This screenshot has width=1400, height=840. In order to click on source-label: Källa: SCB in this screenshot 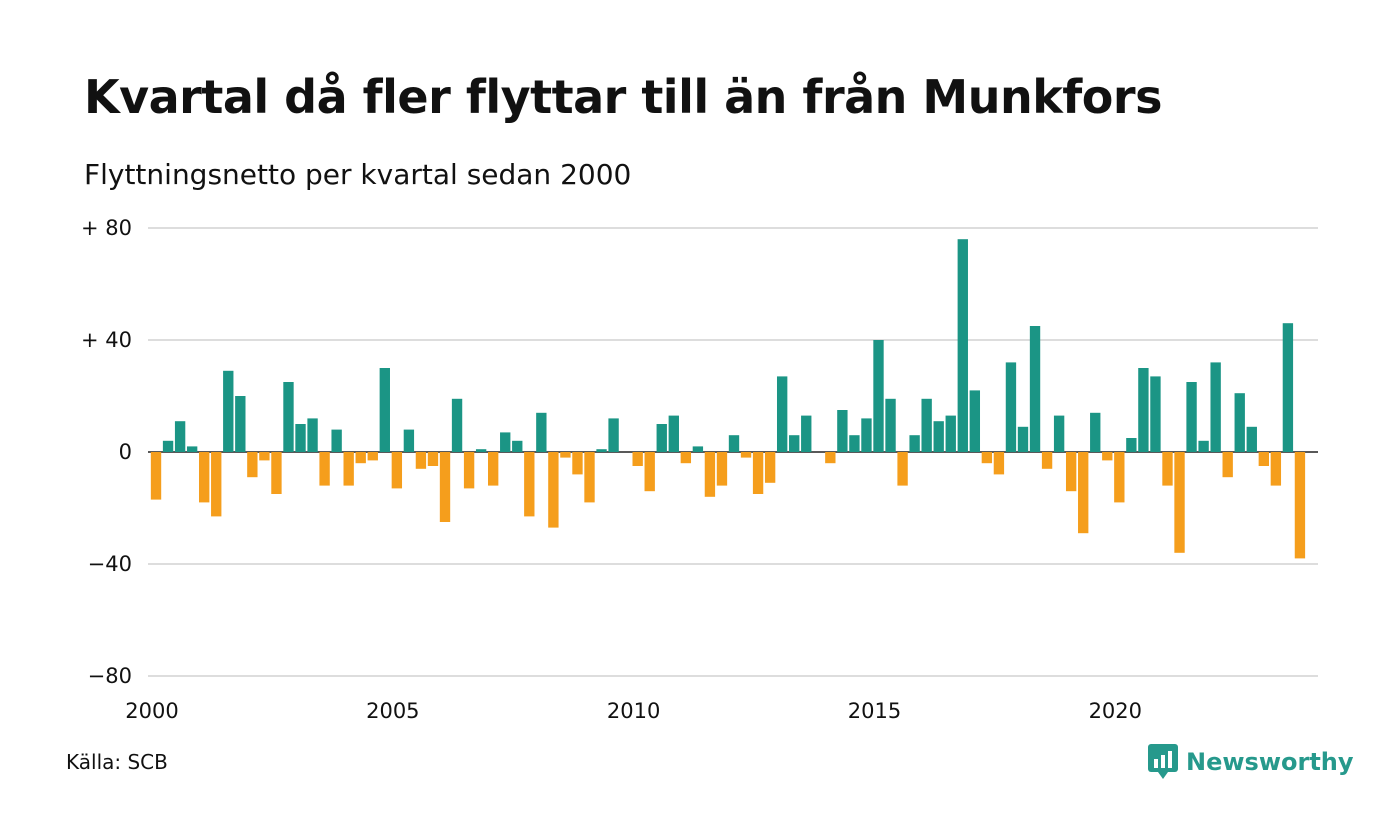, I will do `click(117, 762)`.